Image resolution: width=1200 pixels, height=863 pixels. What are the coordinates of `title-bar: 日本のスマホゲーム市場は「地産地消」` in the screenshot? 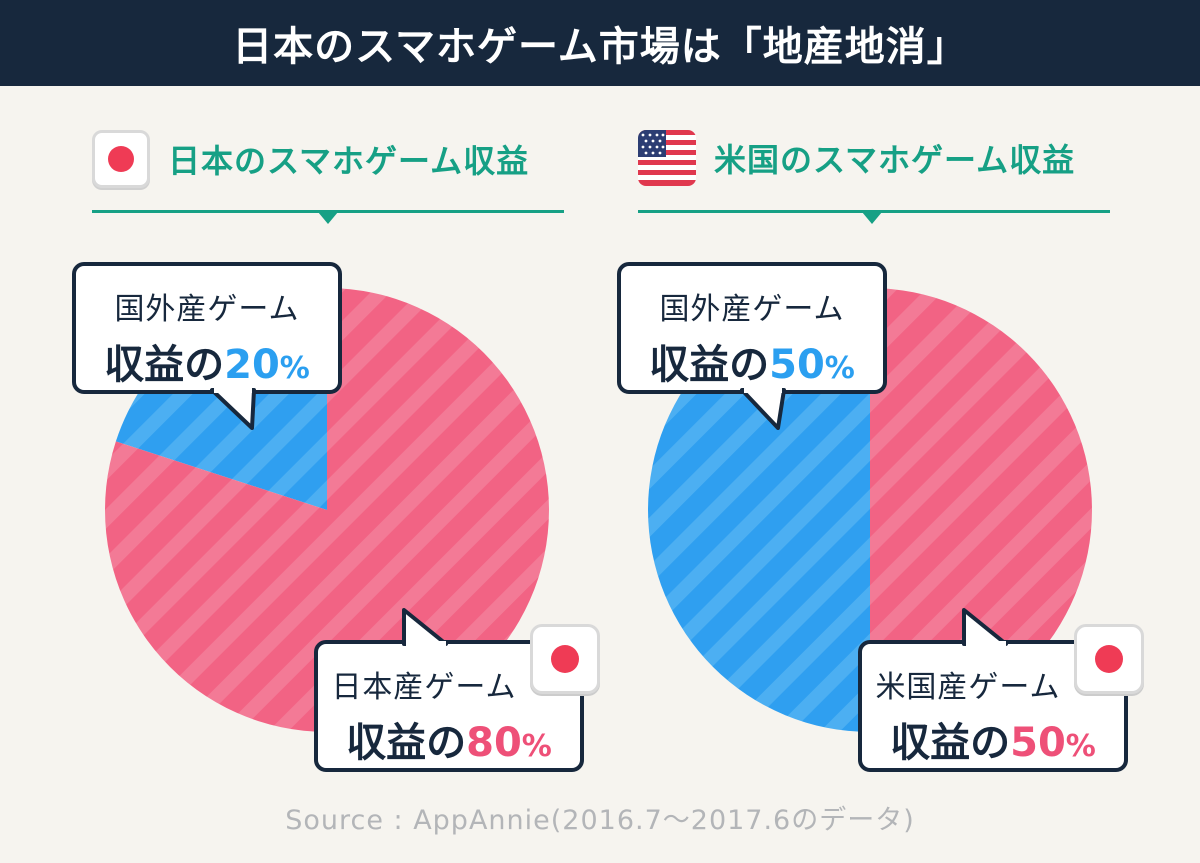 It's located at (600, 43).